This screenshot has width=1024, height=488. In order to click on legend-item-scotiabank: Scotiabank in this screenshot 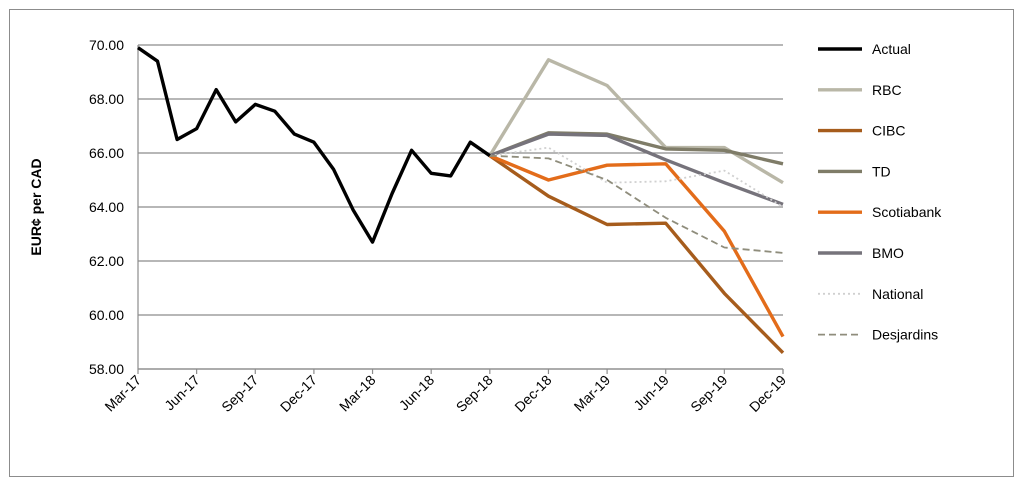, I will do `click(880, 212)`.